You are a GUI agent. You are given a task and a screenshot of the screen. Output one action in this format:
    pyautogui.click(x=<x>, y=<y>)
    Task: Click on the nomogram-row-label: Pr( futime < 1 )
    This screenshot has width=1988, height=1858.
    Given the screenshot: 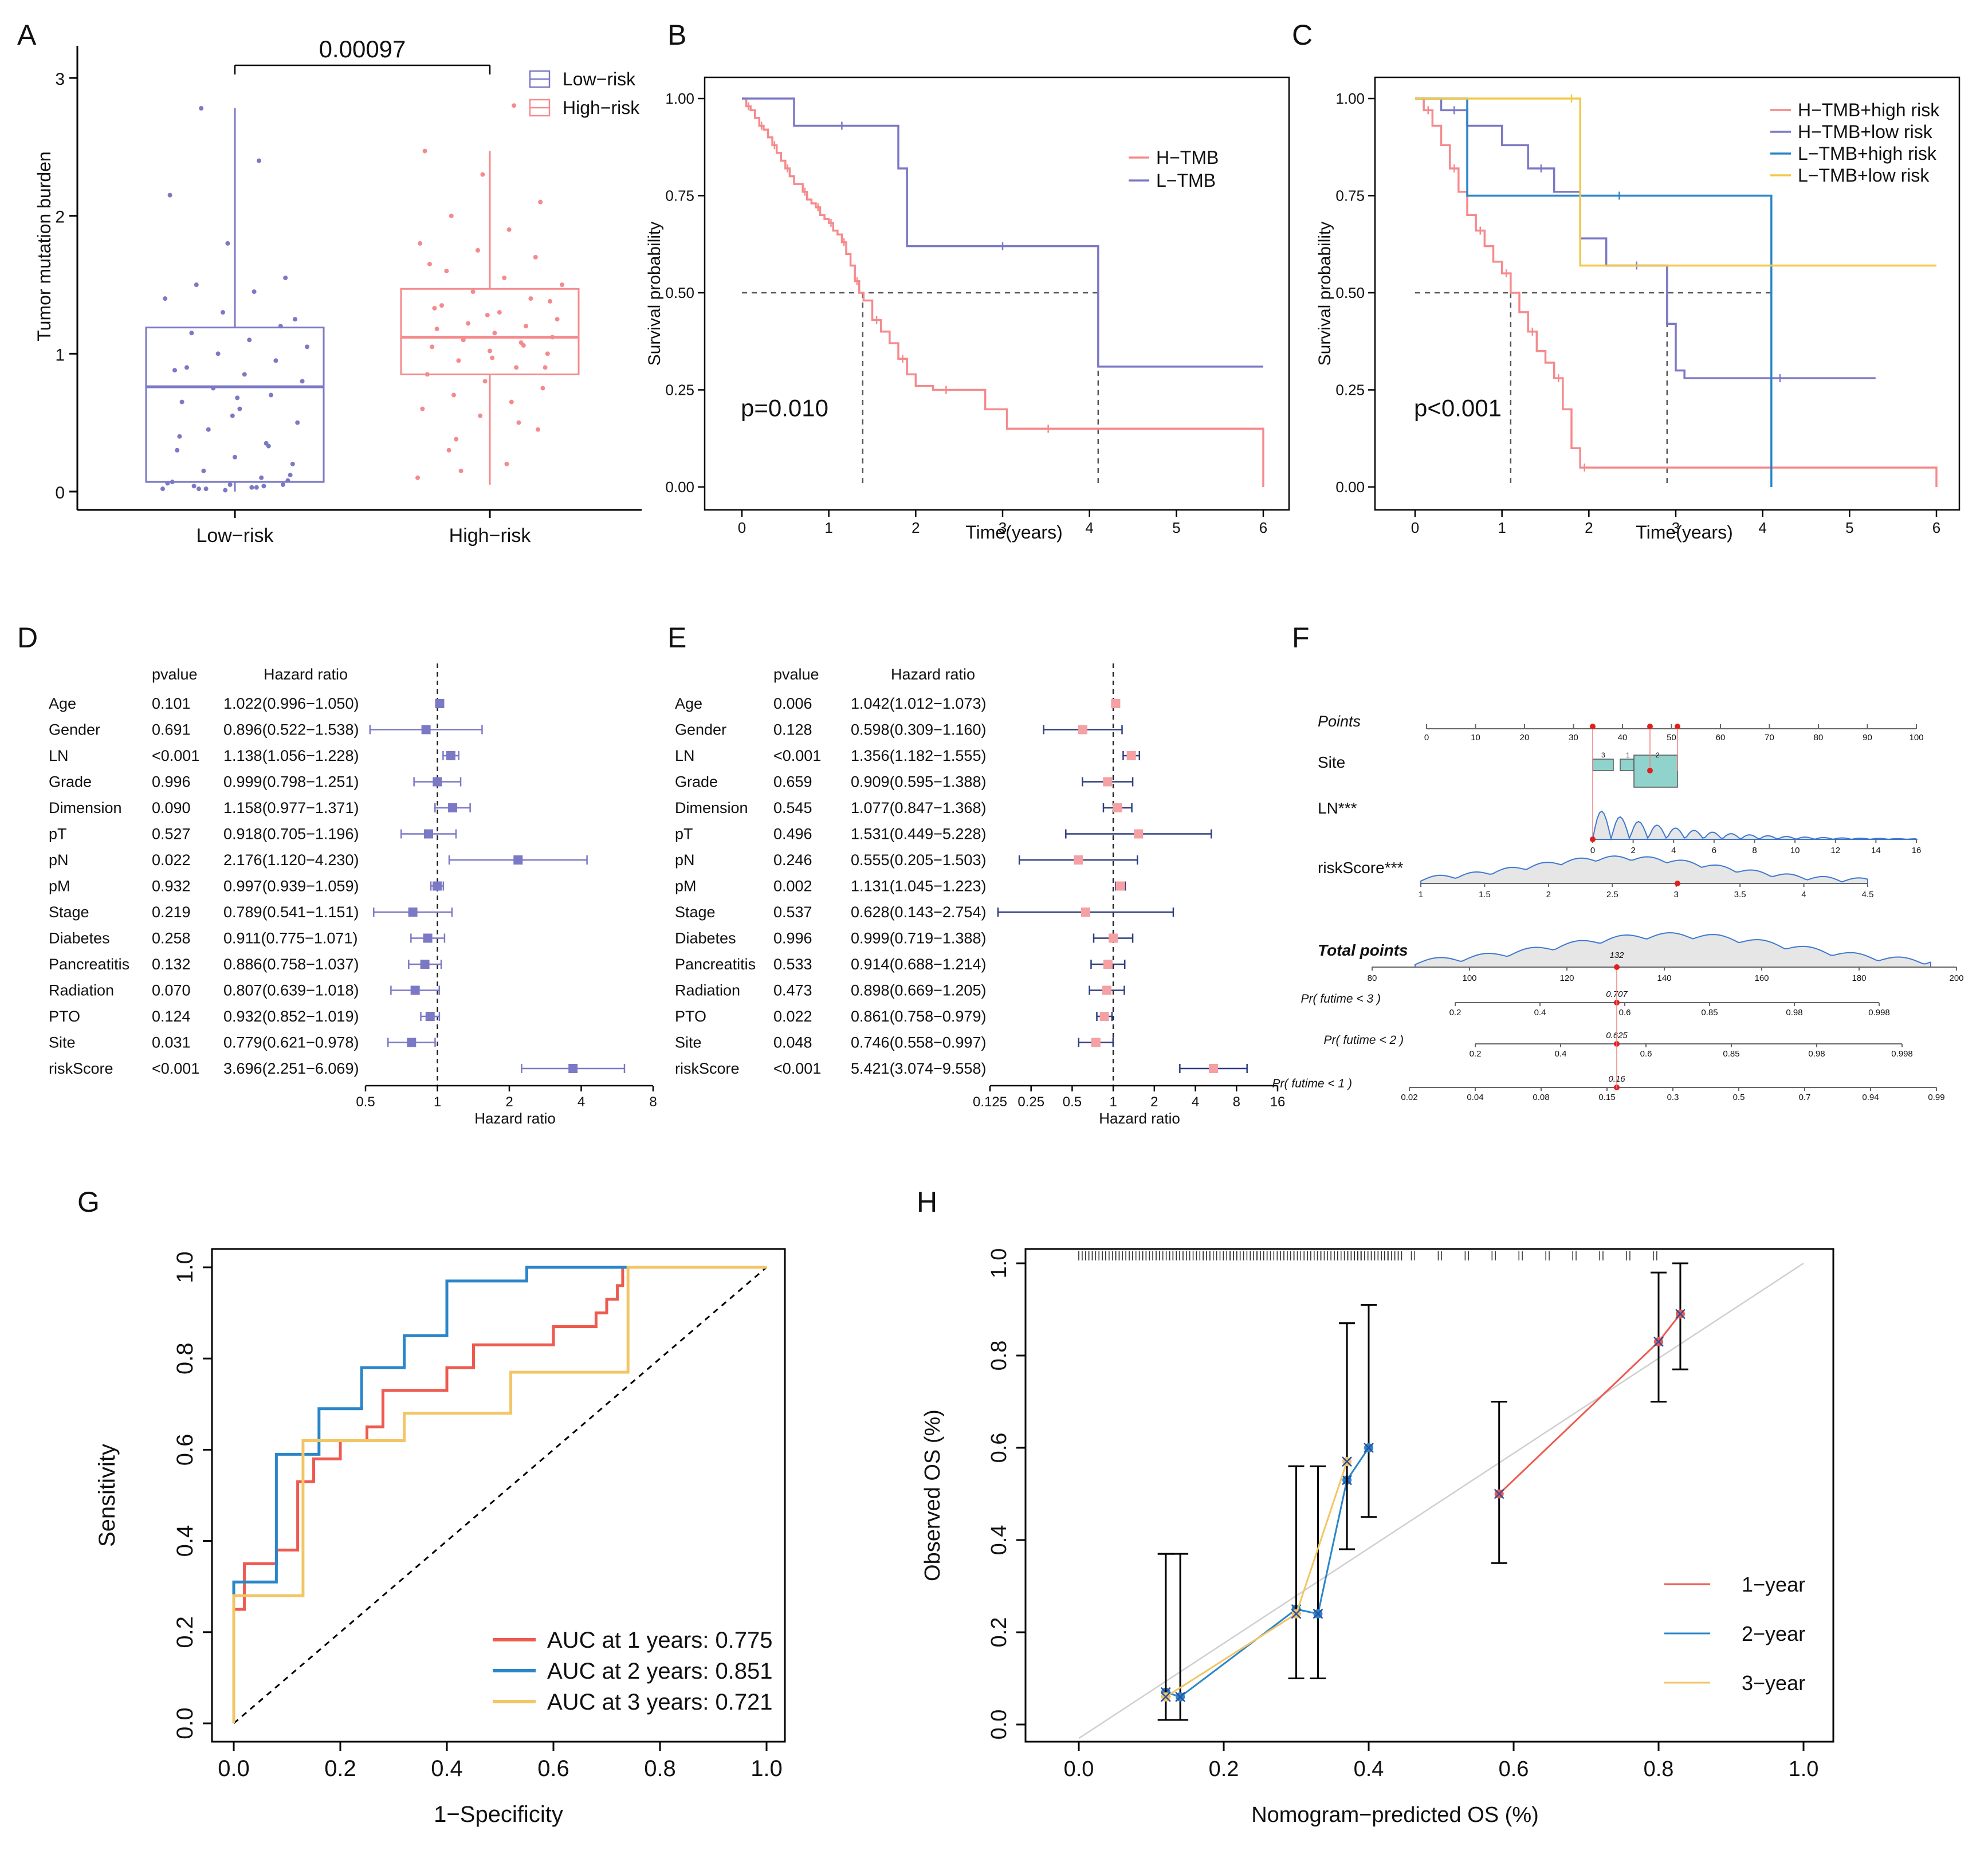 What is the action you would take?
    pyautogui.click(x=1312, y=1083)
    